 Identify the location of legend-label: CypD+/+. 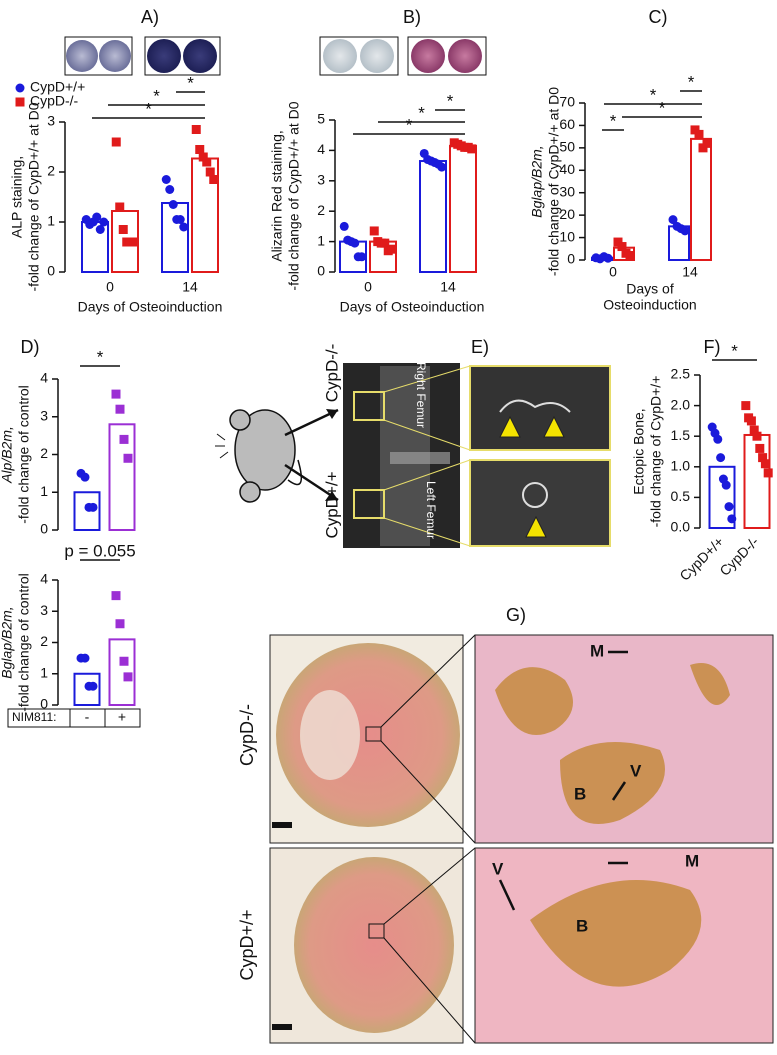
(57, 87).